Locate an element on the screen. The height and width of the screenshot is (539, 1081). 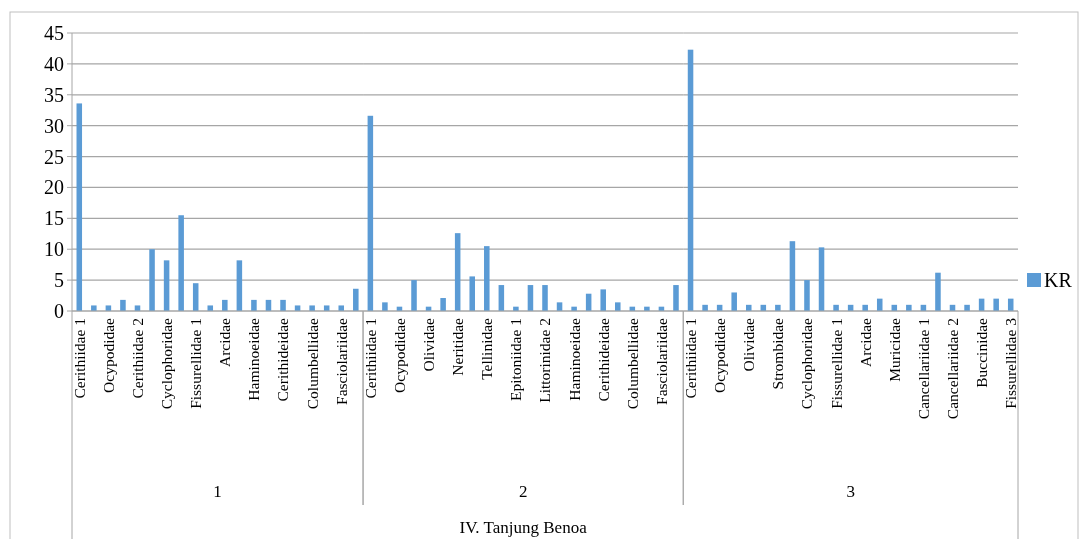
y-tick-label: 40 is located at coordinates (54, 63).